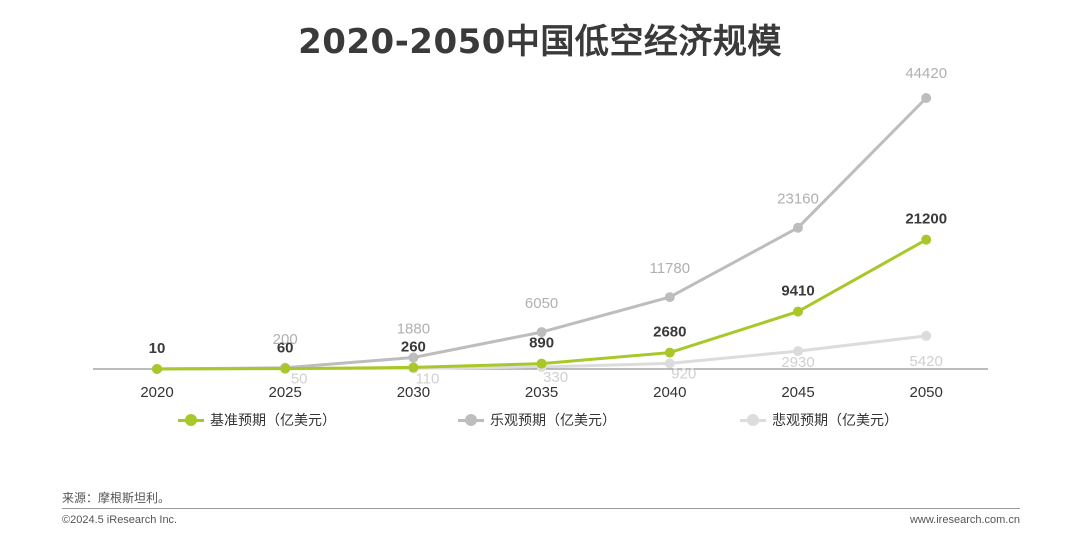 This screenshot has height=540, width=1080. What do you see at coordinates (299, 379) in the screenshot?
I see `data-label-pessimistic: 50` at bounding box center [299, 379].